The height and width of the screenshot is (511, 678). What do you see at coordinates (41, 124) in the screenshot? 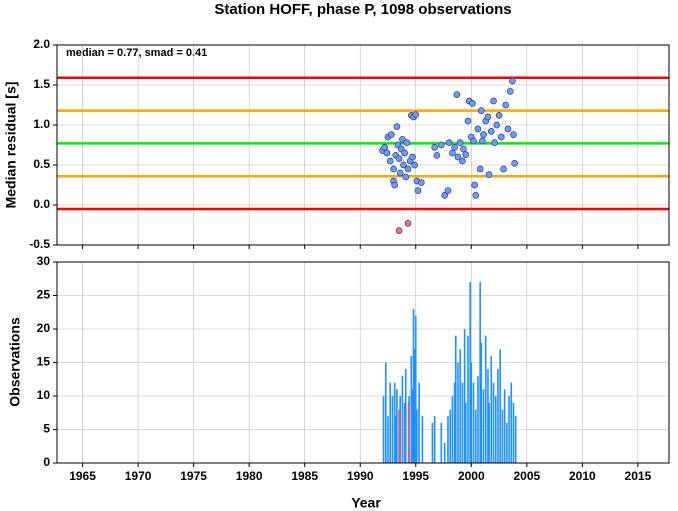
I see `y-tick-label: 1.0` at bounding box center [41, 124].